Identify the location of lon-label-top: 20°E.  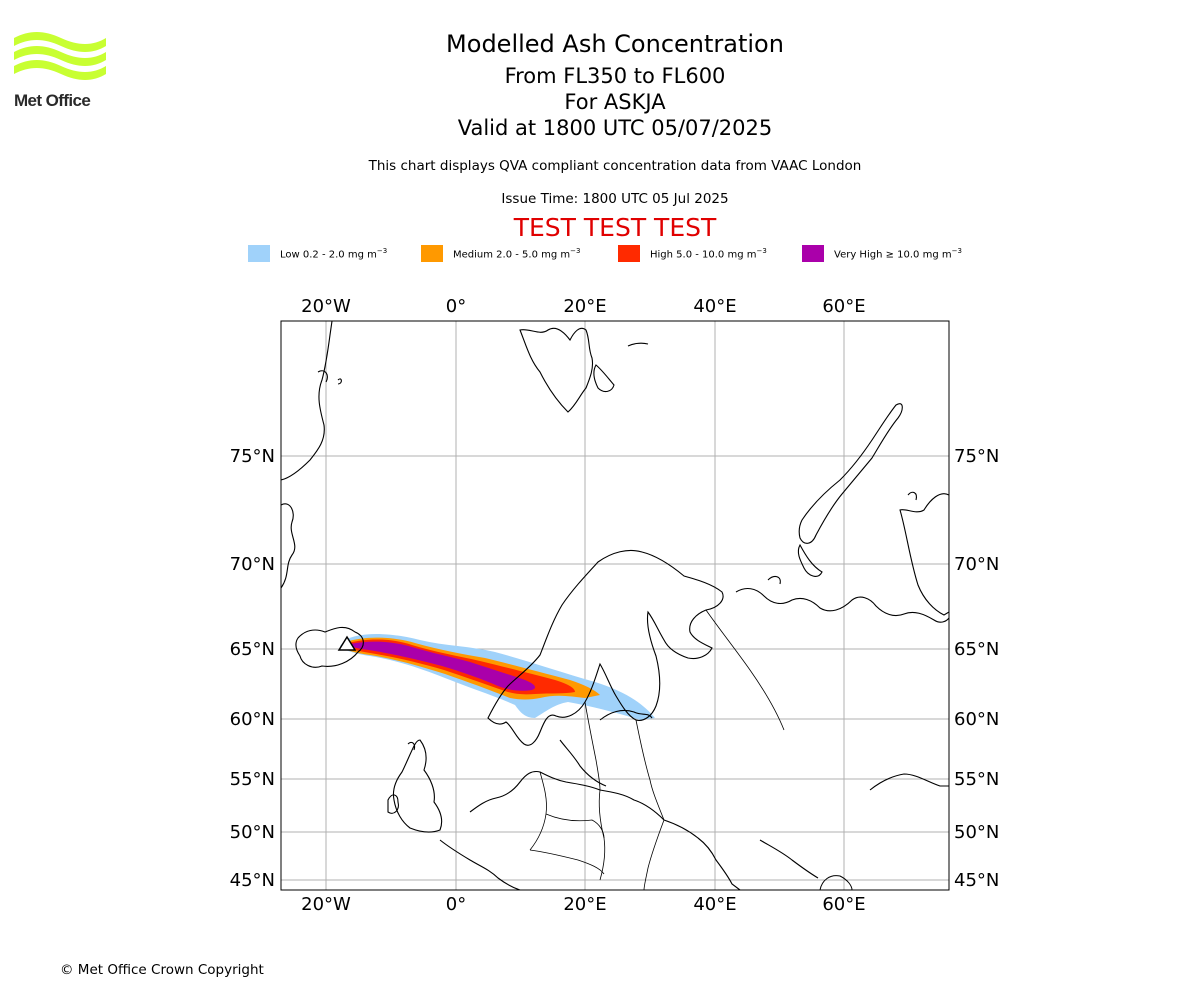
(584, 306).